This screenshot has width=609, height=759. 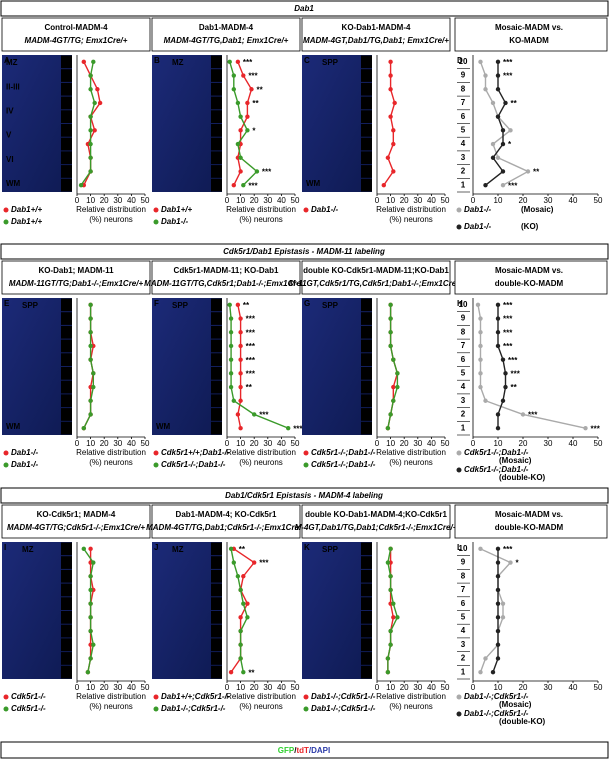 What do you see at coordinates (529, 27) in the screenshot?
I see `panel-header: Mosaic-MADM vs.` at bounding box center [529, 27].